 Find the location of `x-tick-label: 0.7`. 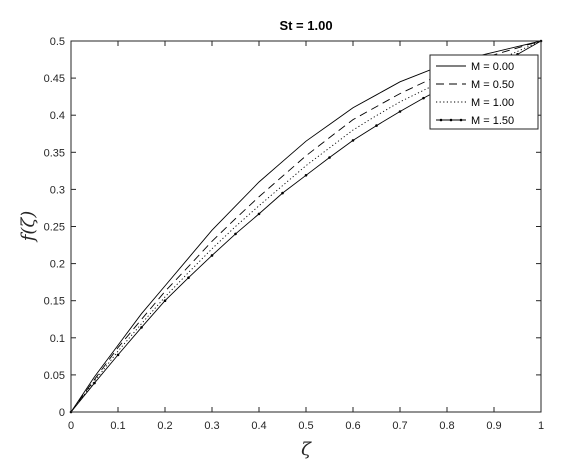

x-tick-label: 0.7 is located at coordinates (399, 426).